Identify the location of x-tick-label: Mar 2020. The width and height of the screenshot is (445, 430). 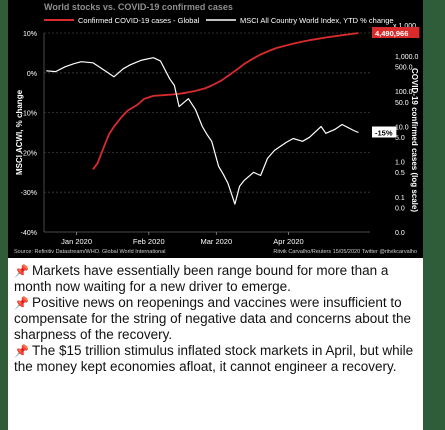
(216, 241).